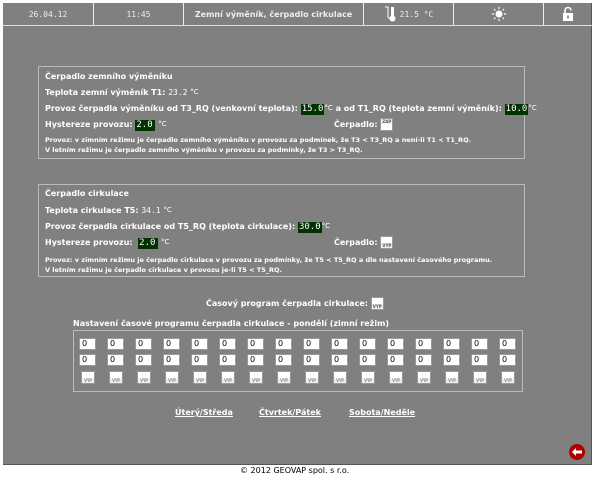 The image size is (600, 478). I want to click on temperature-value: 21.5 °C, so click(416, 14).